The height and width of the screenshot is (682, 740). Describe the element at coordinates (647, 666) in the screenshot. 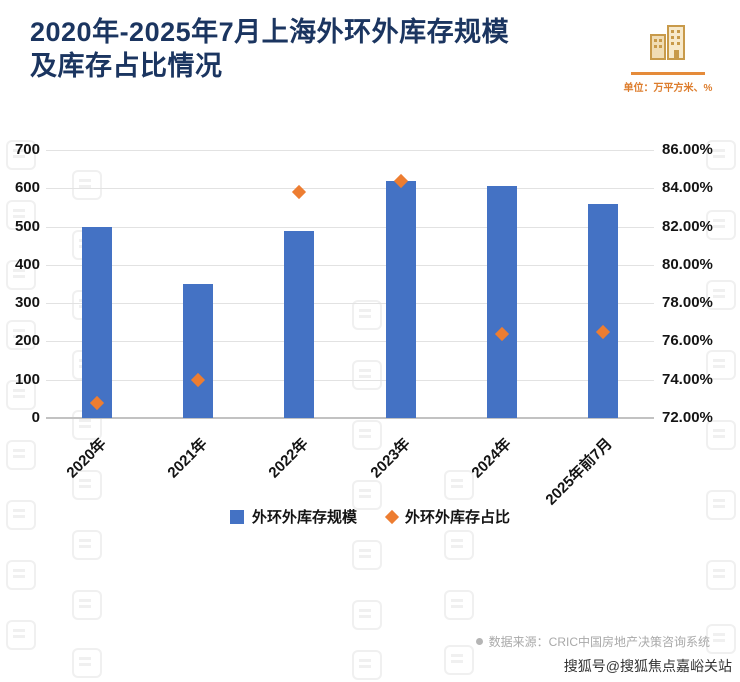

I see `watermark-credit: 搜狐号@搜狐焦点嘉峪关站` at that location.